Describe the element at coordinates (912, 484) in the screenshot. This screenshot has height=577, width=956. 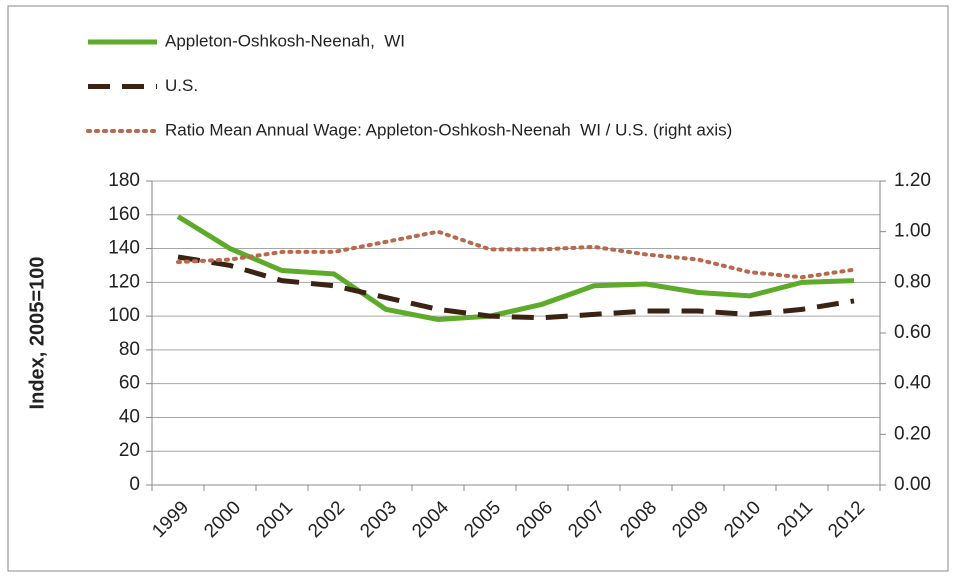
I see `y2-tick-label: 0.00` at that location.